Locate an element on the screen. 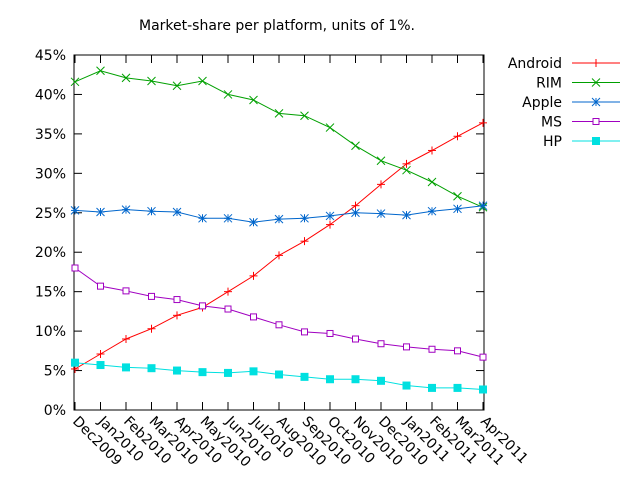 This screenshot has width=640, height=480. y-tick-label: 30% is located at coordinates (50, 174).